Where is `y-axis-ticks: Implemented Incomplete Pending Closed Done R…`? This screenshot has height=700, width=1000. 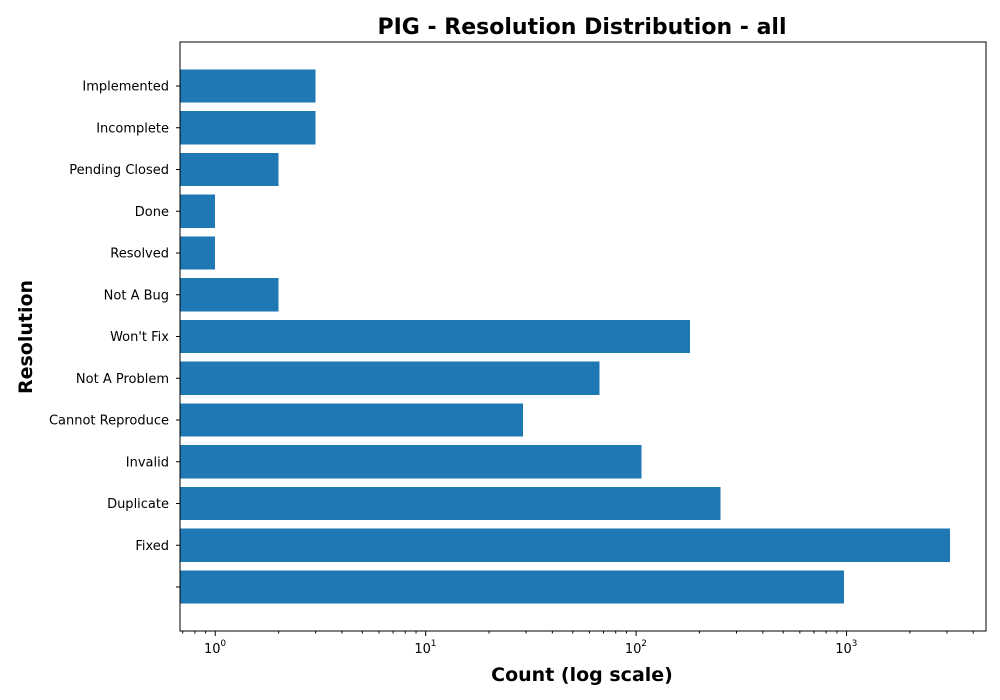
y-axis-ticks: Implemented Incomplete Pending Closed Done R… is located at coordinates (114, 334).